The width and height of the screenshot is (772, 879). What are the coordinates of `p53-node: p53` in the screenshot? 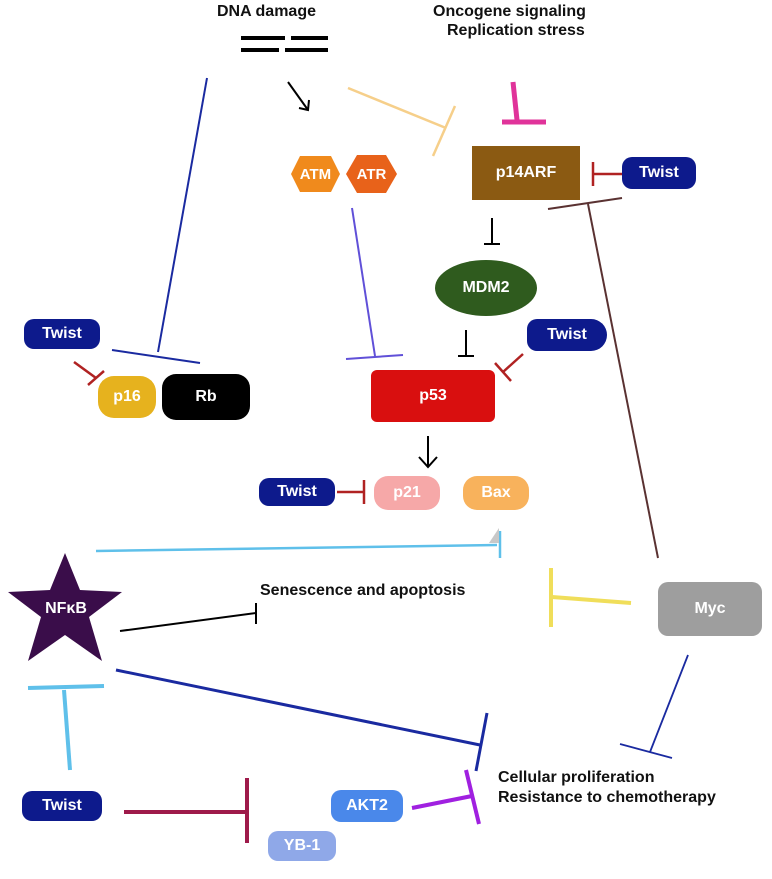 It's located at (433, 396).